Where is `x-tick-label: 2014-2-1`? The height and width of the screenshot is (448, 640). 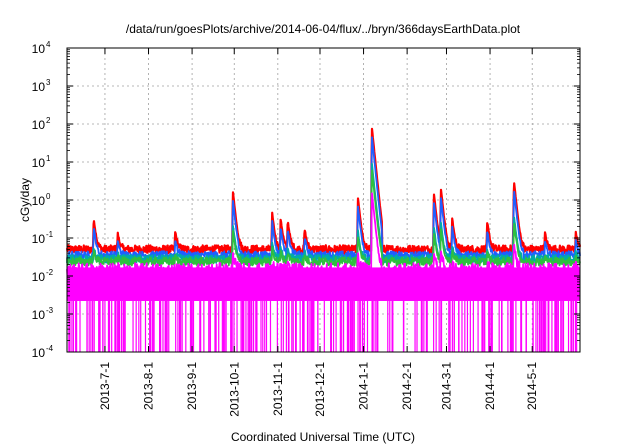 x-tick-label: 2014-2-1 is located at coordinates (407, 386).